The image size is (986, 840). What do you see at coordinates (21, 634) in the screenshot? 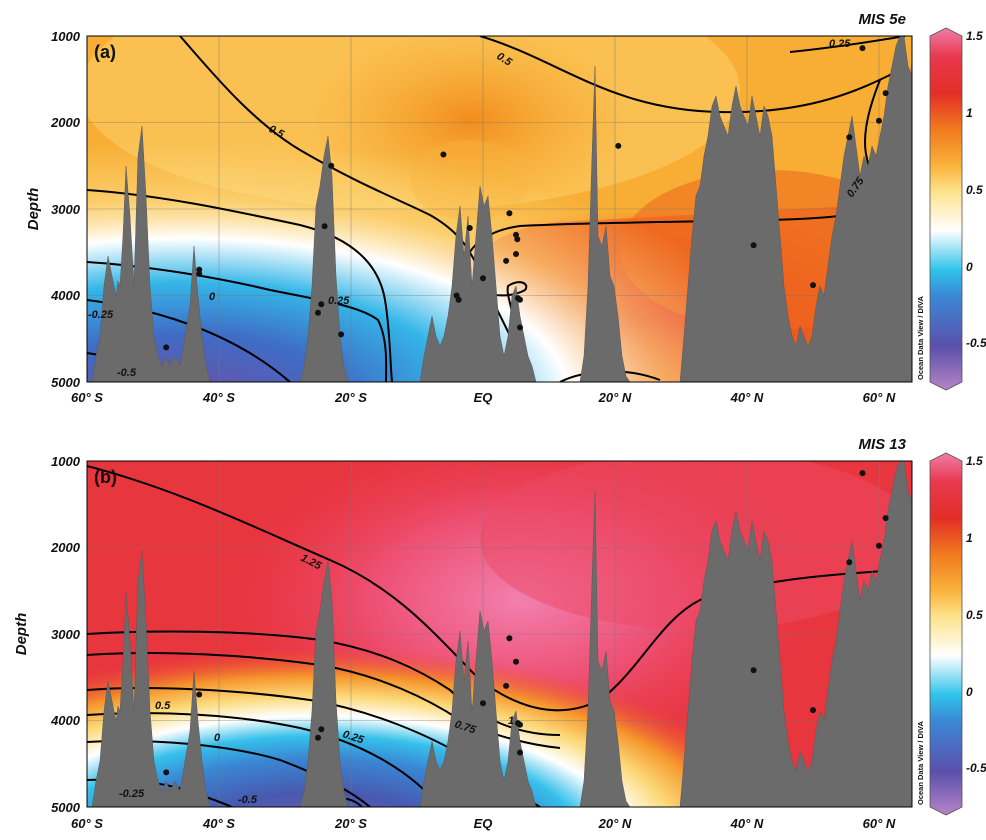
I see `panel-b-ylabel: Depth` at bounding box center [21, 634].